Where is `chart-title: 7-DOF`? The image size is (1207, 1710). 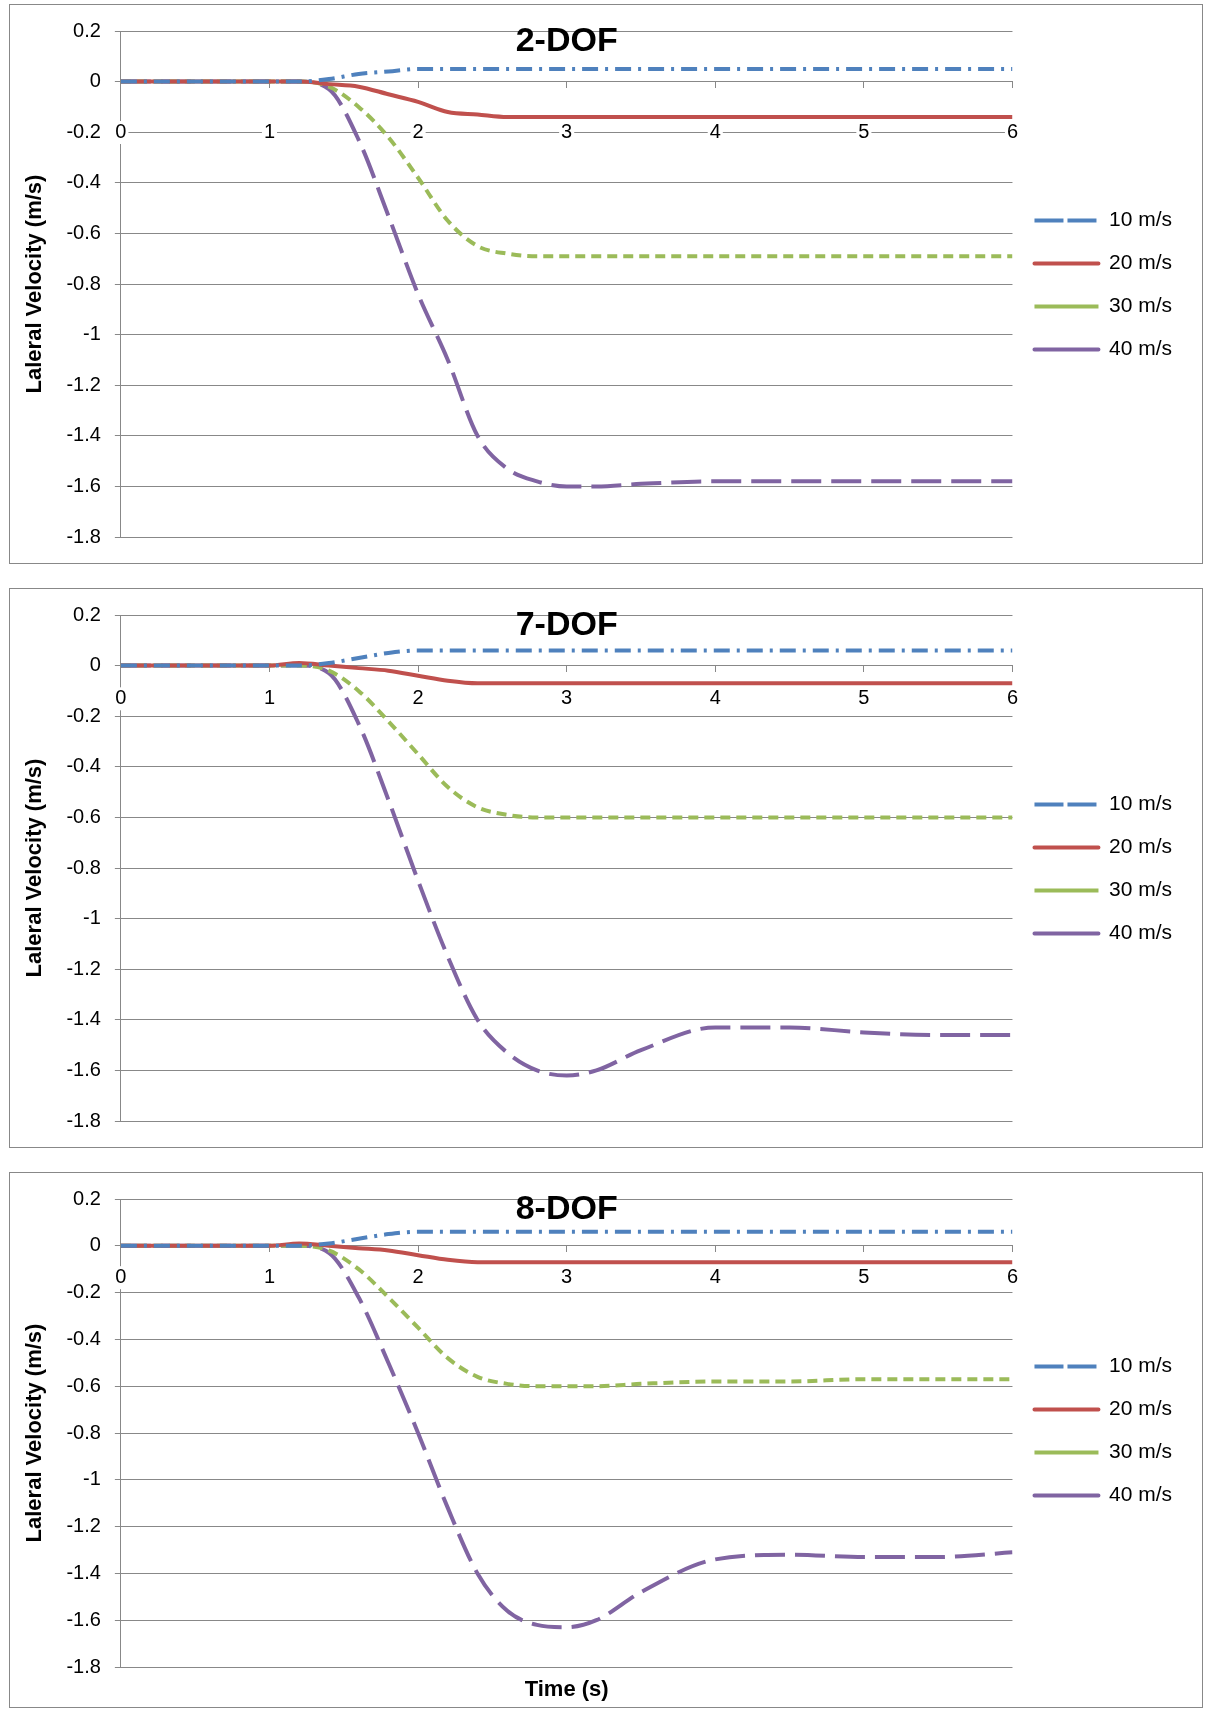
chart-title: 7-DOF is located at coordinates (566, 623).